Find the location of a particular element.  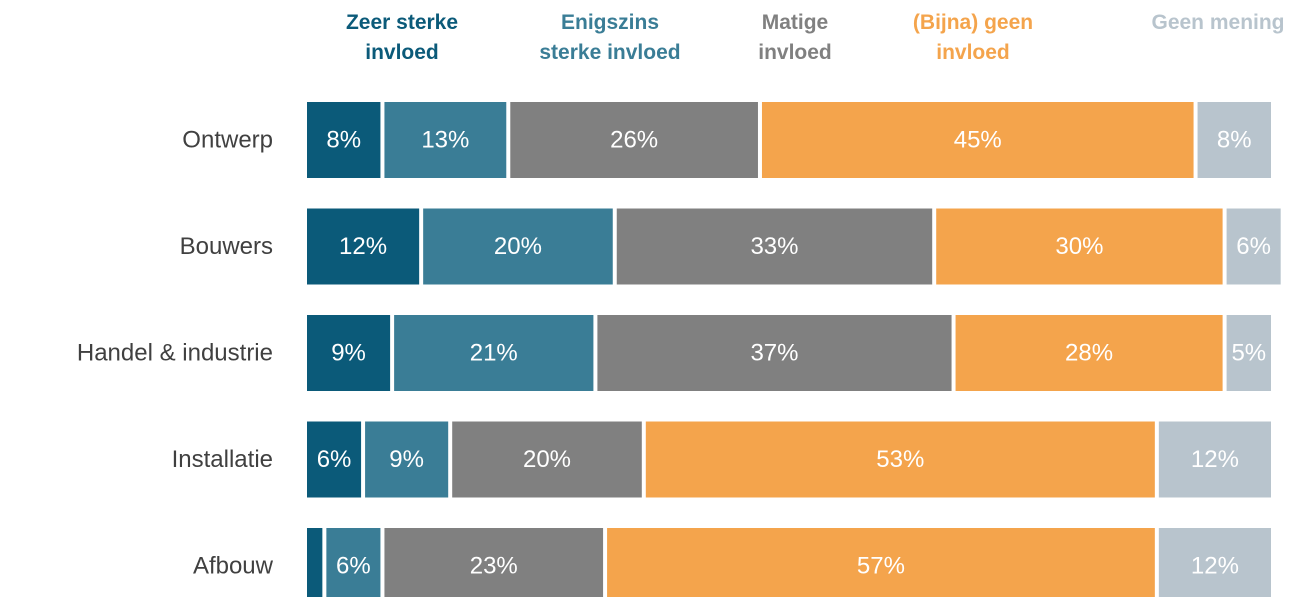

legend-entry: (Bijna) geen invloed is located at coordinates (973, 37).